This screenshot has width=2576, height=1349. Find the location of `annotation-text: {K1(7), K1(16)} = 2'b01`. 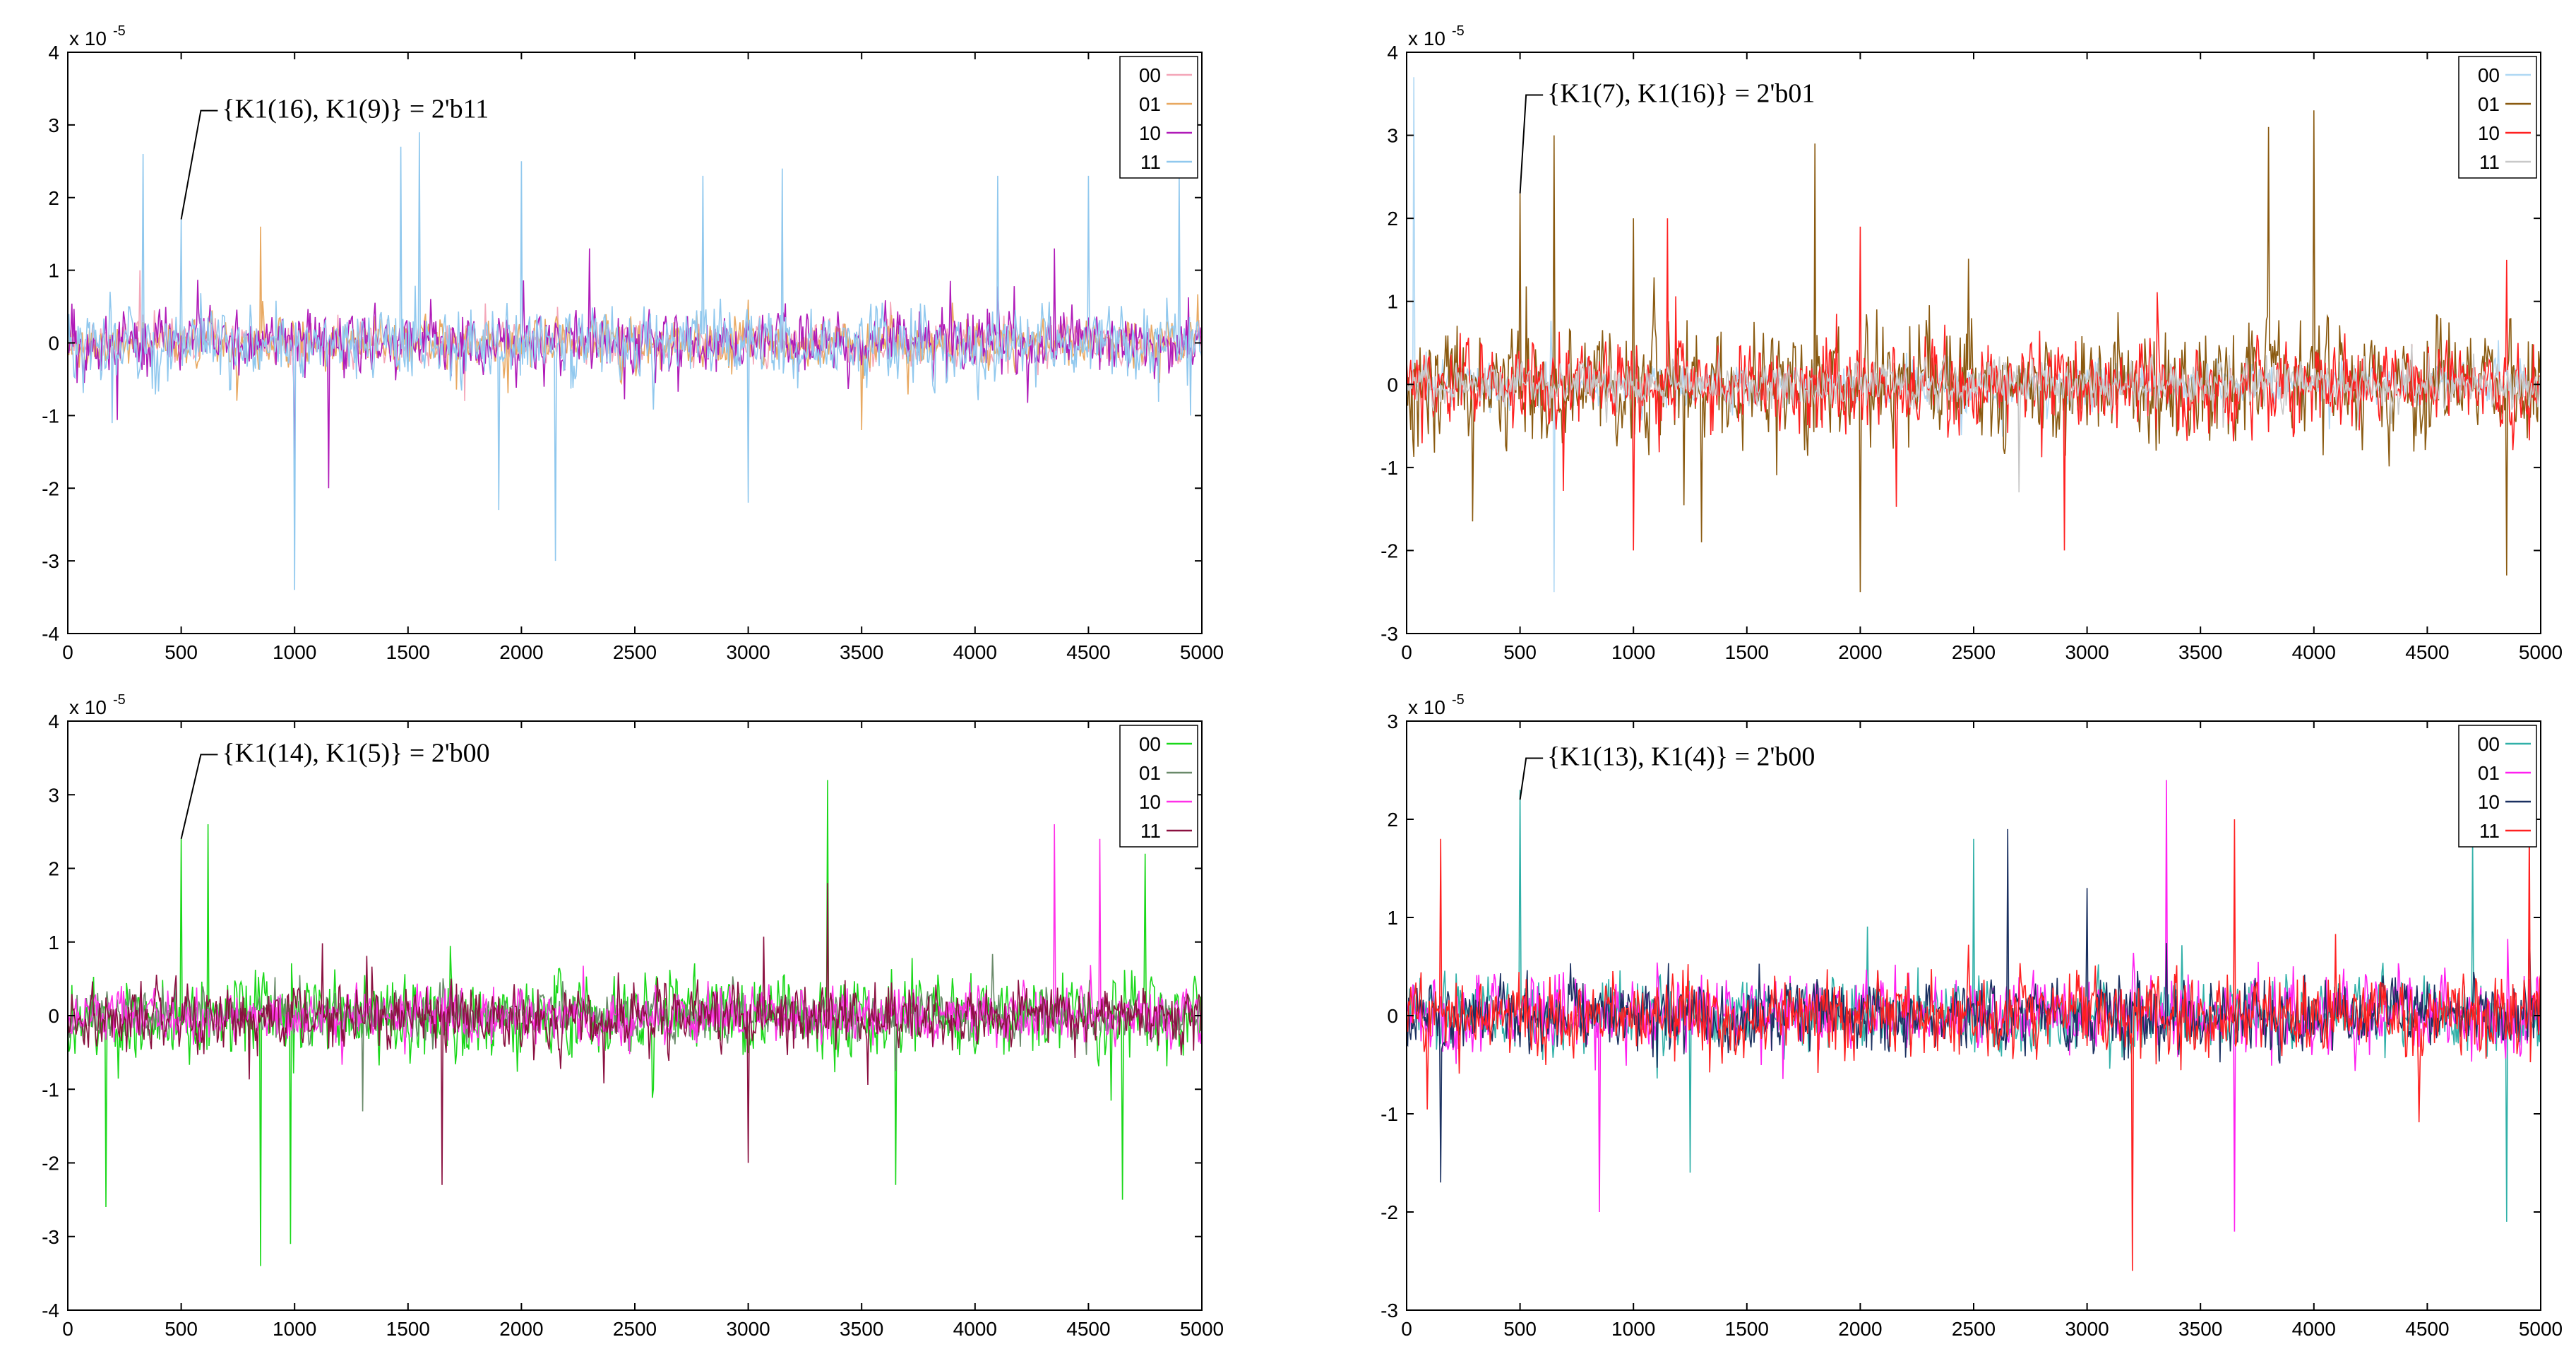

annotation-text: {K1(7), K1(16)} = 2'b01 is located at coordinates (1681, 94).